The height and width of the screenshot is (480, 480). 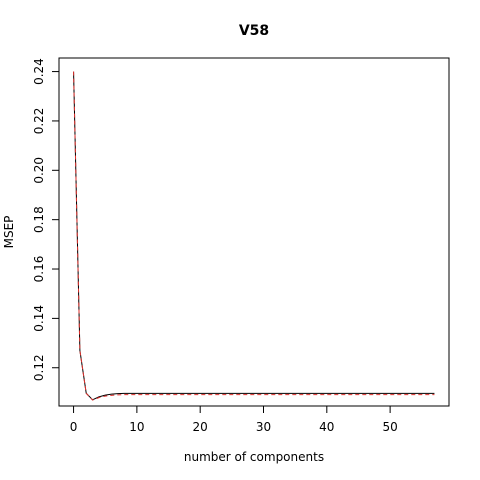 What do you see at coordinates (136, 427) in the screenshot?
I see `x-tick-label: 10` at bounding box center [136, 427].